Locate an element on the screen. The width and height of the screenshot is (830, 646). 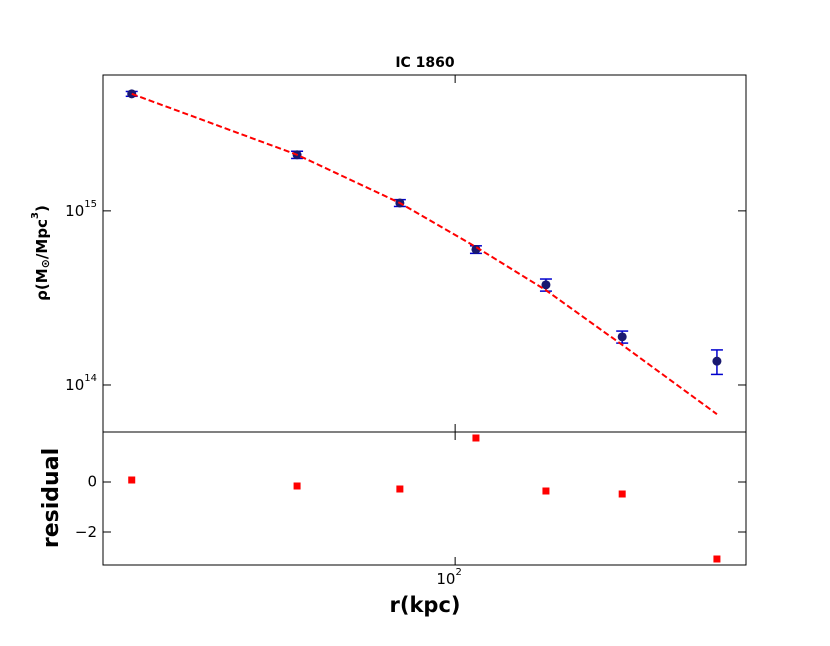
y-axis-label-part: ) is located at coordinates (42, 208).